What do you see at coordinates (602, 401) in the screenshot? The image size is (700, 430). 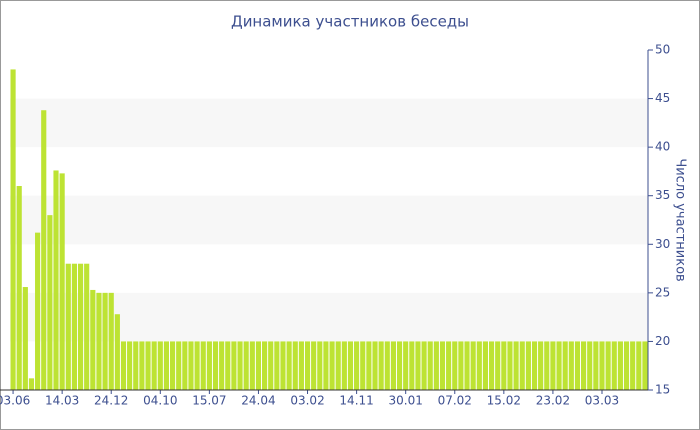 I see `x-tick-label: 03.03` at bounding box center [602, 401].